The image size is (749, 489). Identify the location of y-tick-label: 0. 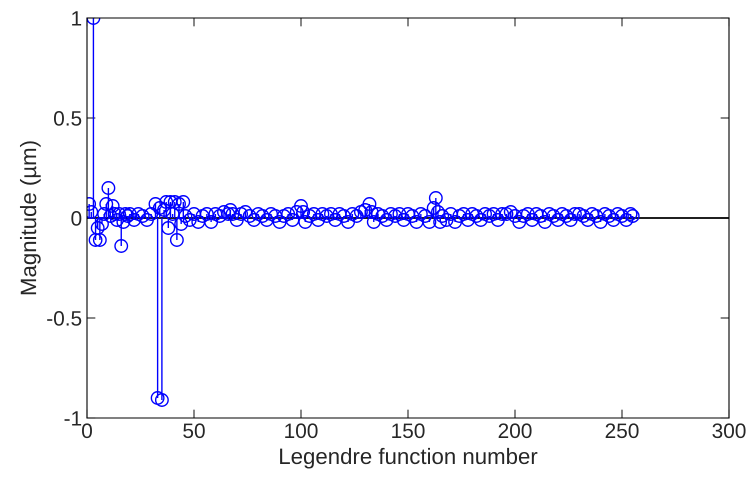
(76, 218).